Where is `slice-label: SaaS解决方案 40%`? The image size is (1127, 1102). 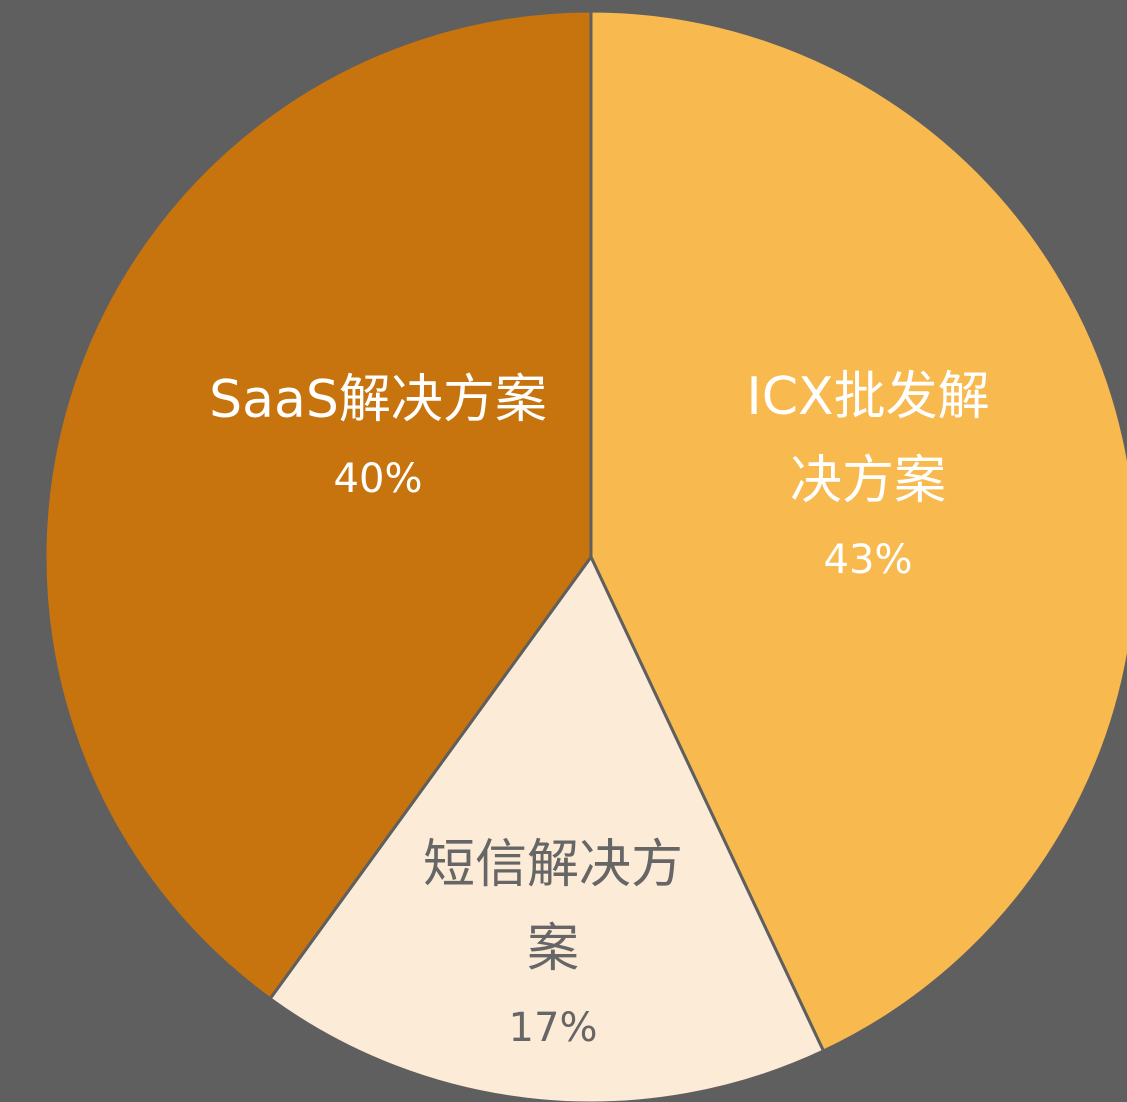
slice-label: SaaS解决方案 40% is located at coordinates (378, 437).